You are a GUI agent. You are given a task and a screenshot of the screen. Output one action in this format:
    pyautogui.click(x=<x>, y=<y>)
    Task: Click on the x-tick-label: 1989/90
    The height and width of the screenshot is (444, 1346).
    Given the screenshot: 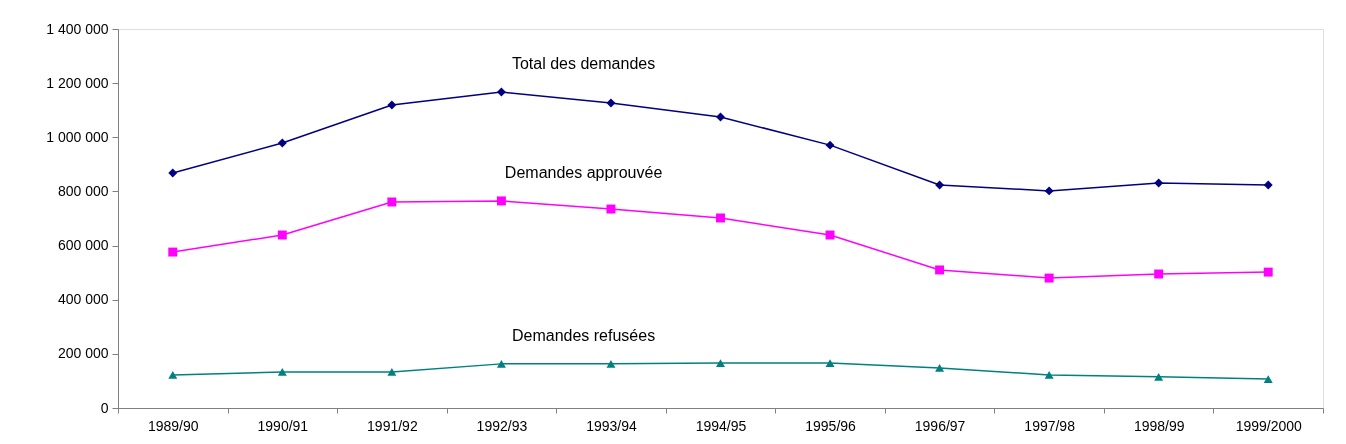 What is the action you would take?
    pyautogui.click(x=173, y=425)
    